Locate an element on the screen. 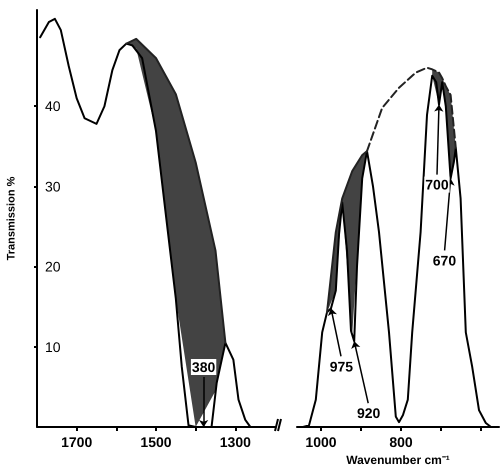 The image size is (500, 465). y-tick-label: 20 is located at coordinates (53, 266).